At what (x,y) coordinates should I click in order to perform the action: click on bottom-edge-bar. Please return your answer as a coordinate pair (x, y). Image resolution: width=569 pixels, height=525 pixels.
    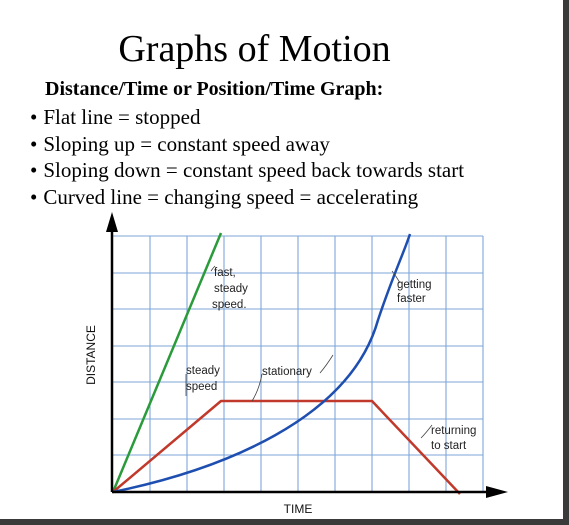
    Looking at the image, I should click on (284, 522).